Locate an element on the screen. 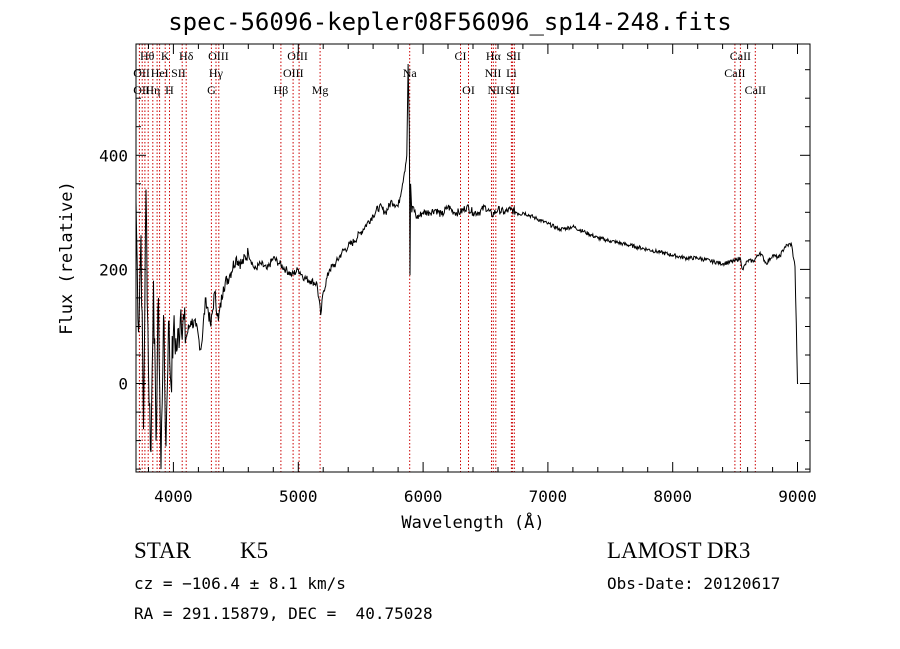 Image resolution: width=900 pixels, height=649 pixels. y-axis-label: Flux (relative) is located at coordinates (67, 258).